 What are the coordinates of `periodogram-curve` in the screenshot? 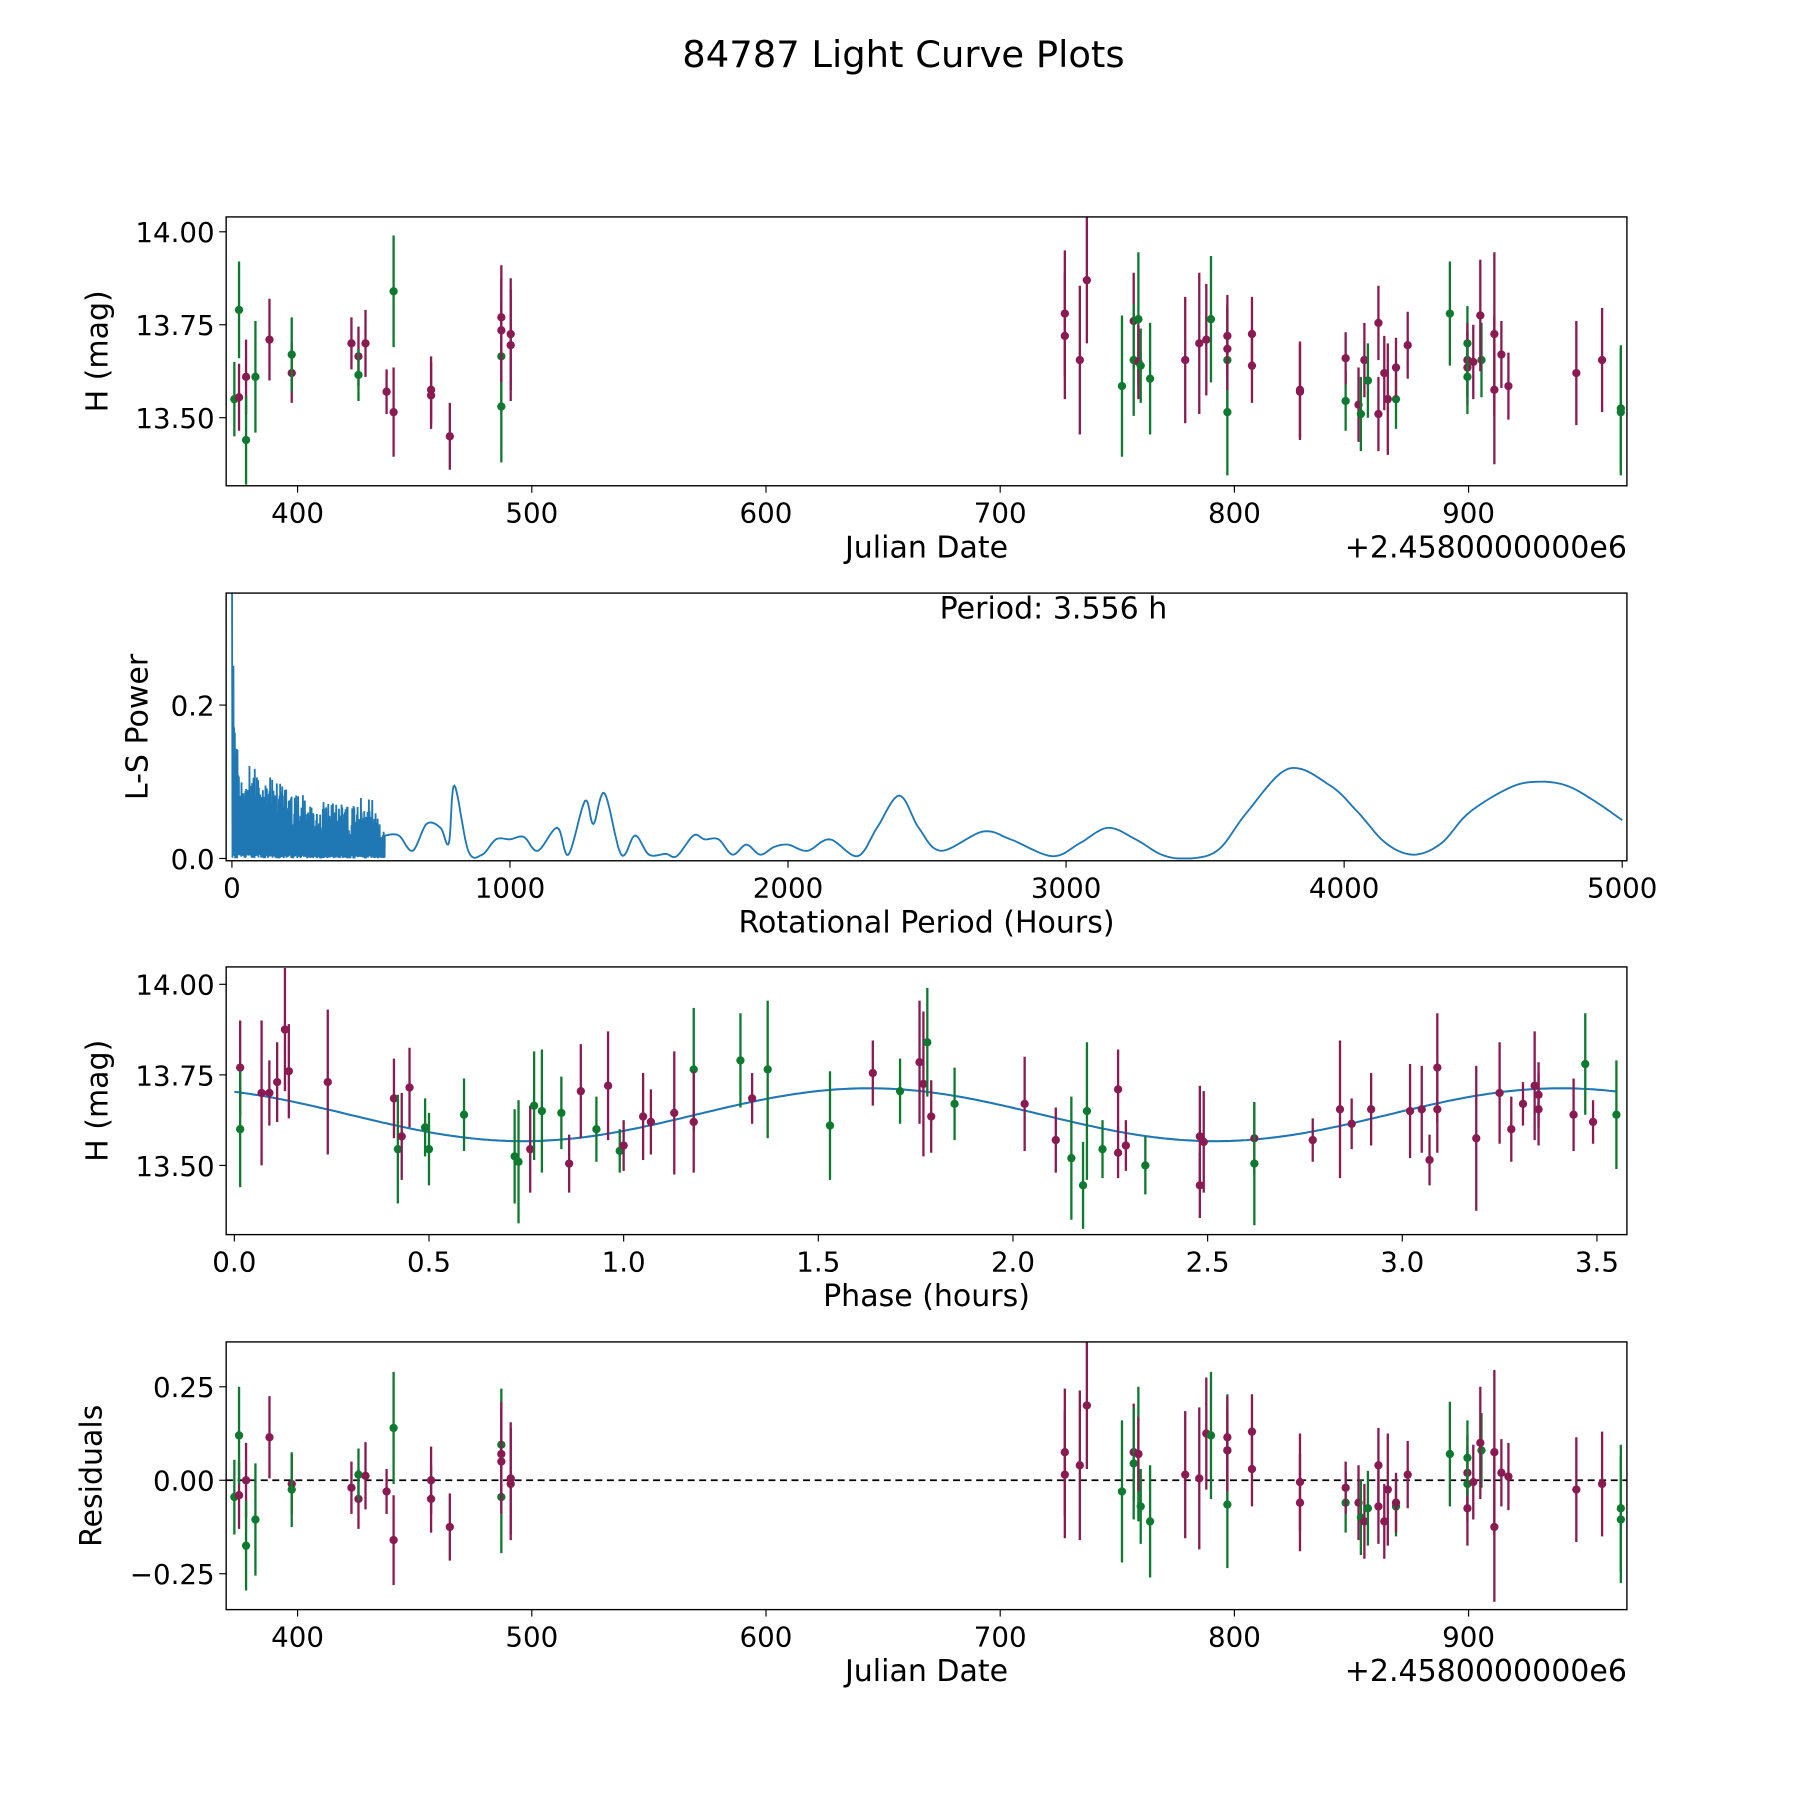 It's located at (927, 726).